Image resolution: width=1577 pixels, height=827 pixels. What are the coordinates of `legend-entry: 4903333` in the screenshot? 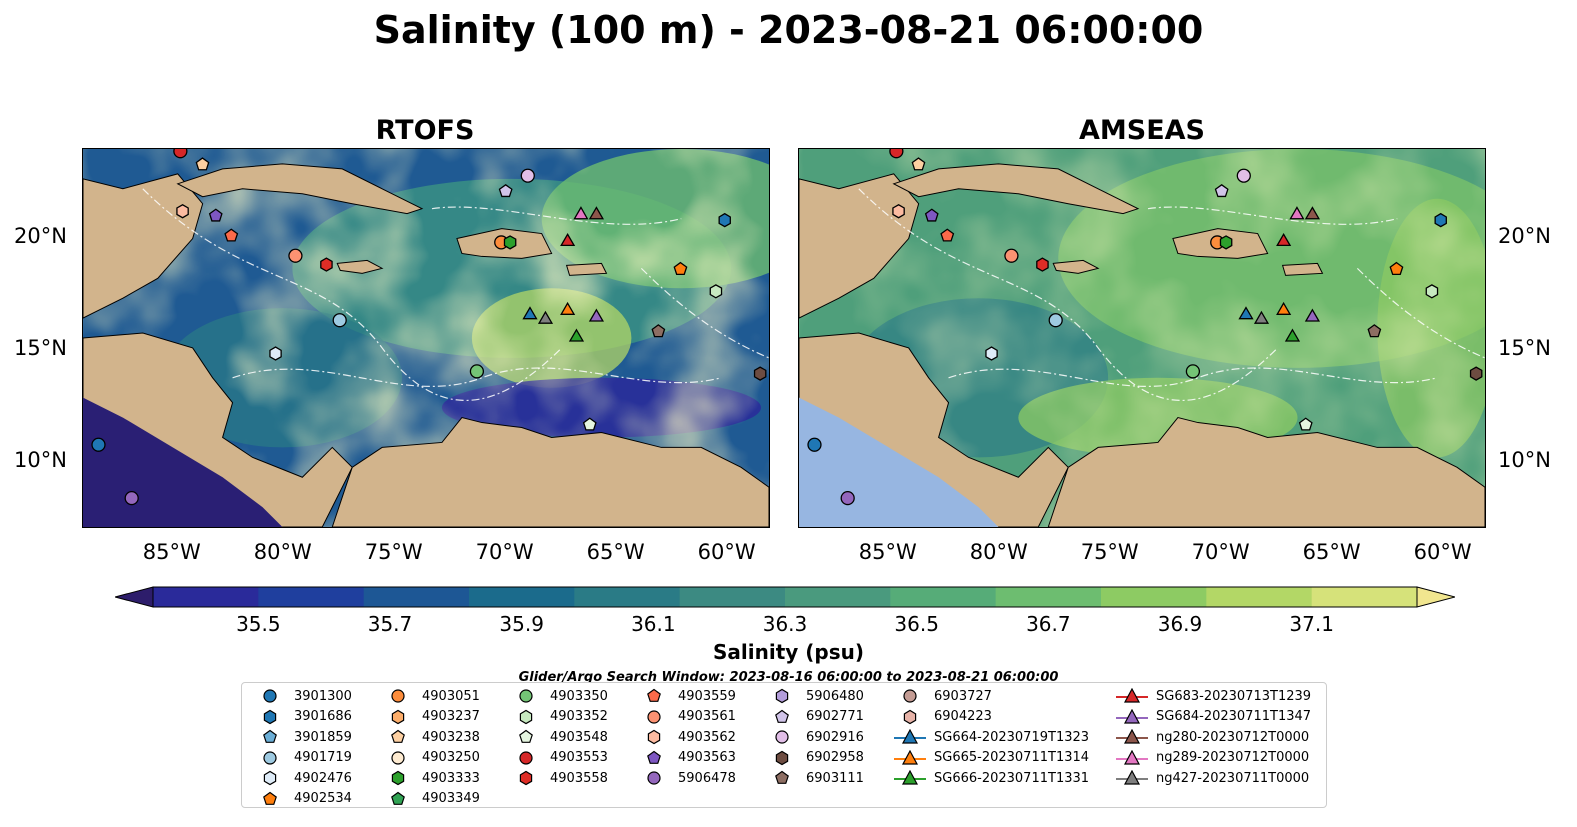 It's located at (430, 778).